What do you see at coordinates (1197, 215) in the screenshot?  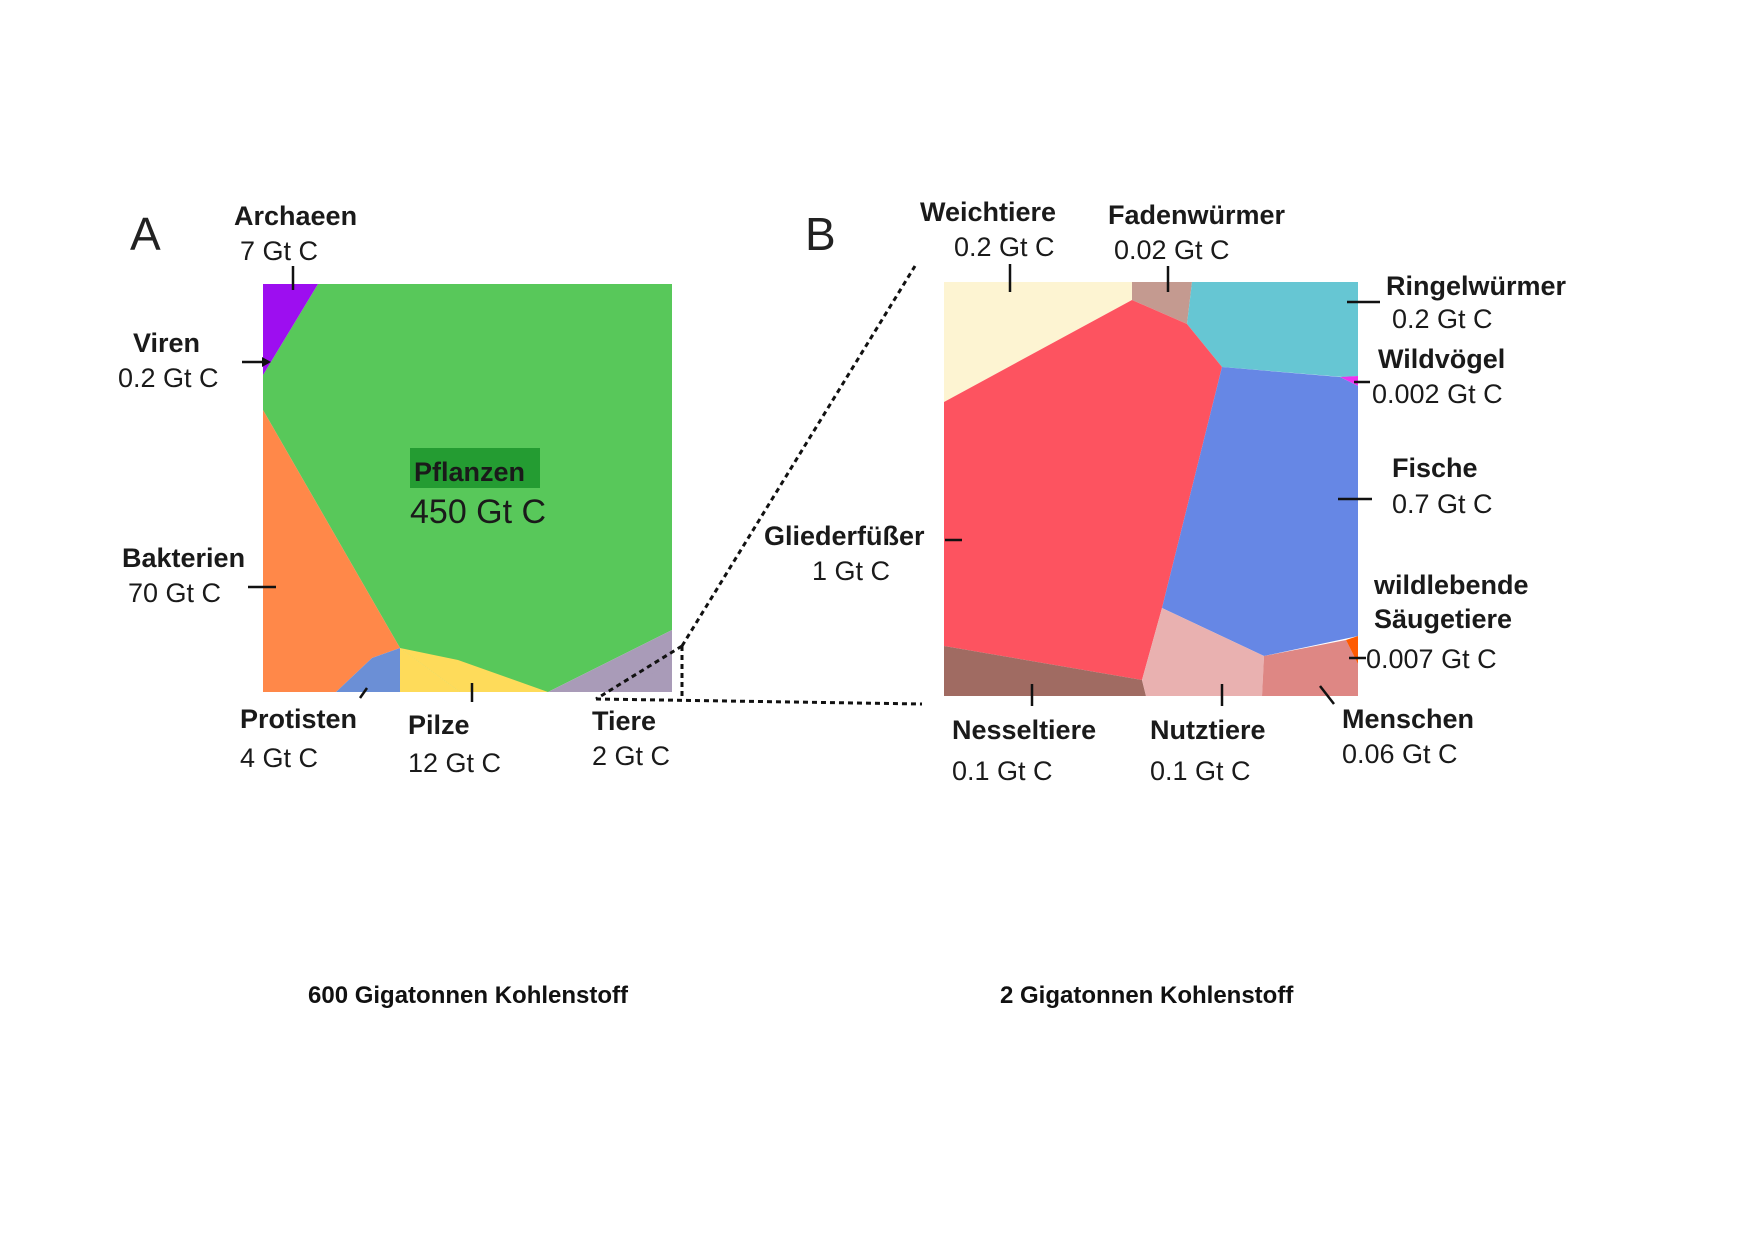 I see `label-fadenwuermer-name: Fadenwürmer` at bounding box center [1197, 215].